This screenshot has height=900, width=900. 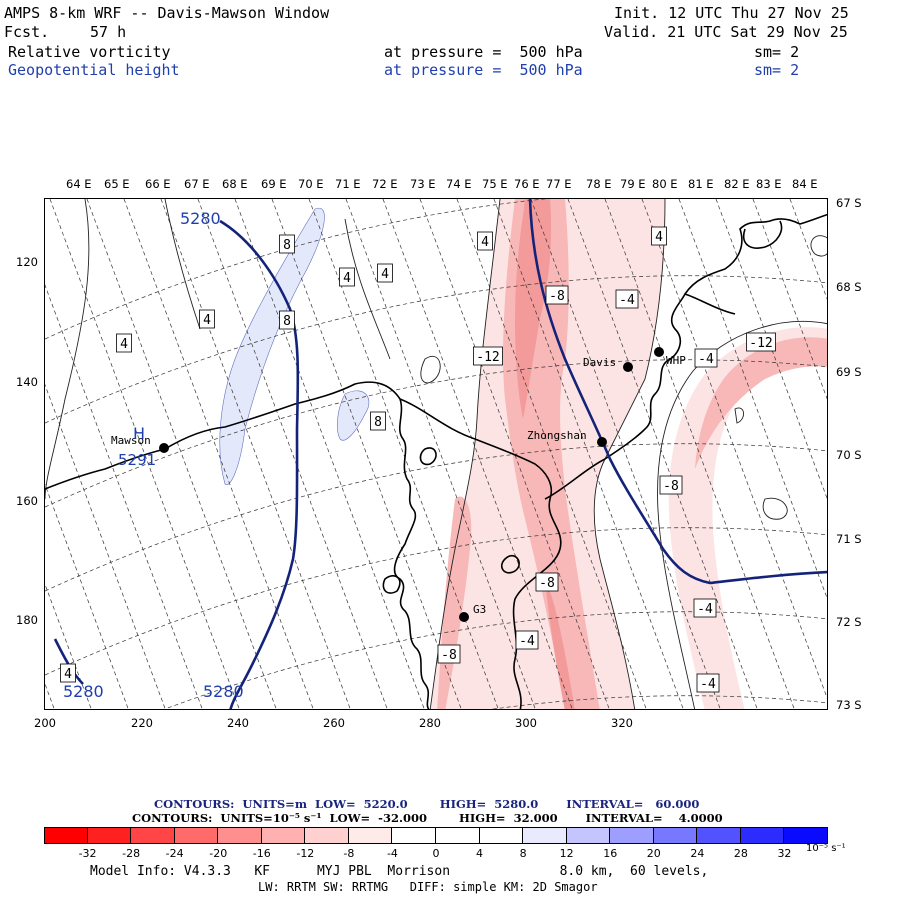 I want to click on longitude-label: 82 E, so click(x=737, y=184).